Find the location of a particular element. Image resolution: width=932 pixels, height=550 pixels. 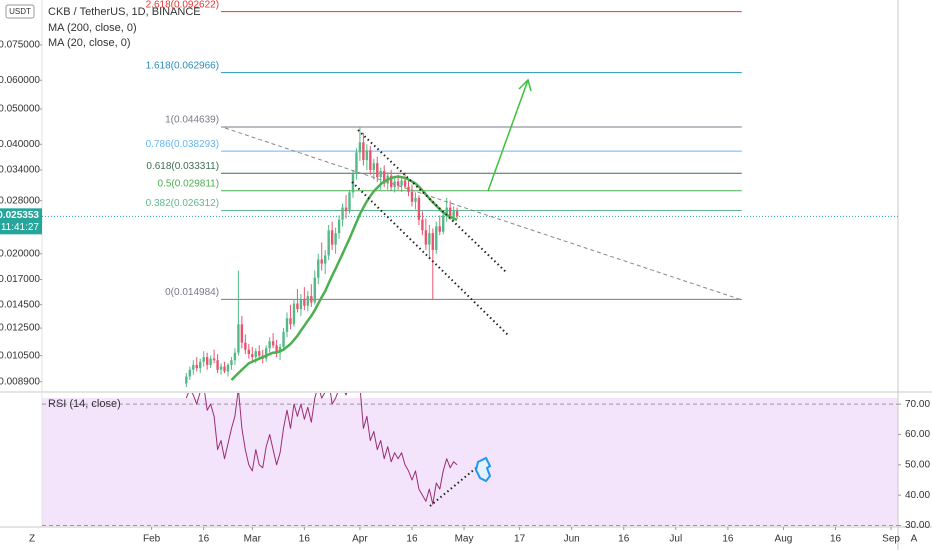

last-price-label: 0.025353 is located at coordinates (19, 215).